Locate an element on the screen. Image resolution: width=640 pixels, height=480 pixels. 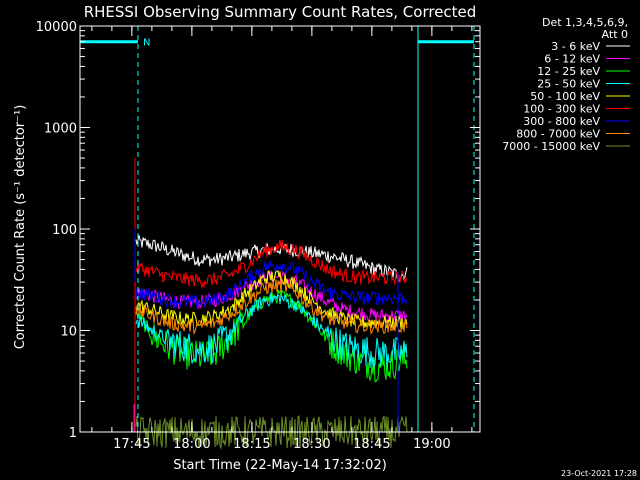
x-tick-label: 18:30 is located at coordinates (311, 444).